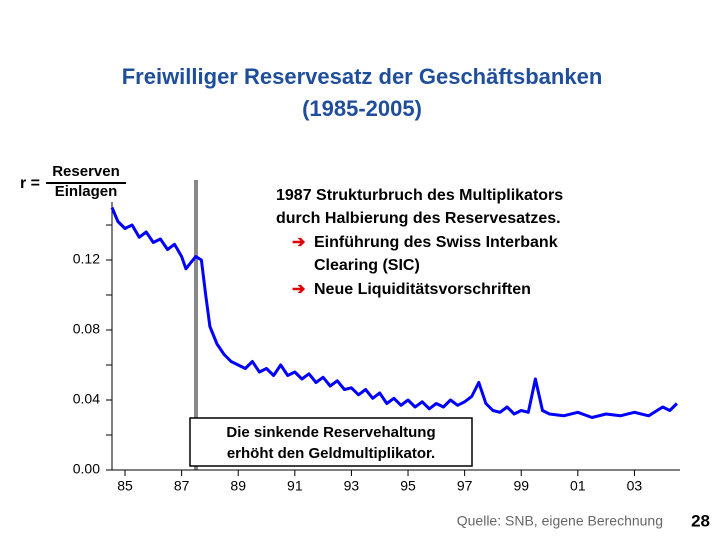 The height and width of the screenshot is (540, 720). What do you see at coordinates (86, 399) in the screenshot?
I see `y-tick-label: 0.04` at bounding box center [86, 399].